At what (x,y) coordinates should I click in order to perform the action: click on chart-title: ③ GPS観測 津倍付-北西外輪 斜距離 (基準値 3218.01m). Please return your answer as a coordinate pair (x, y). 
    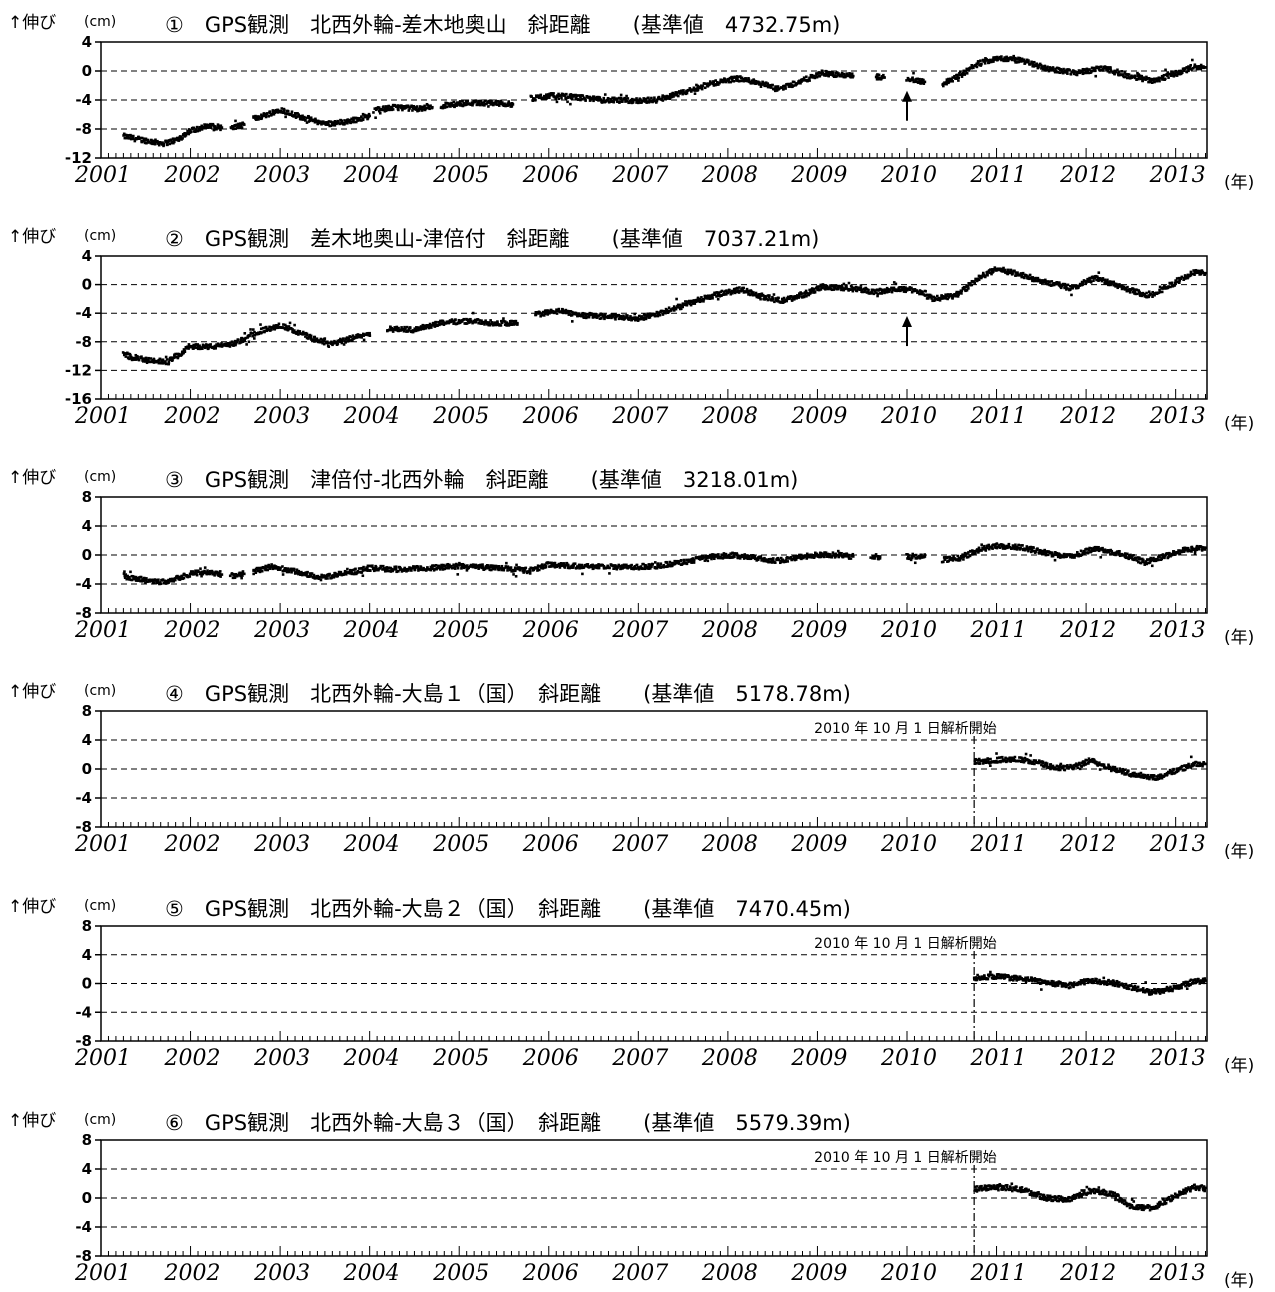
    Looking at the image, I should click on (481, 480).